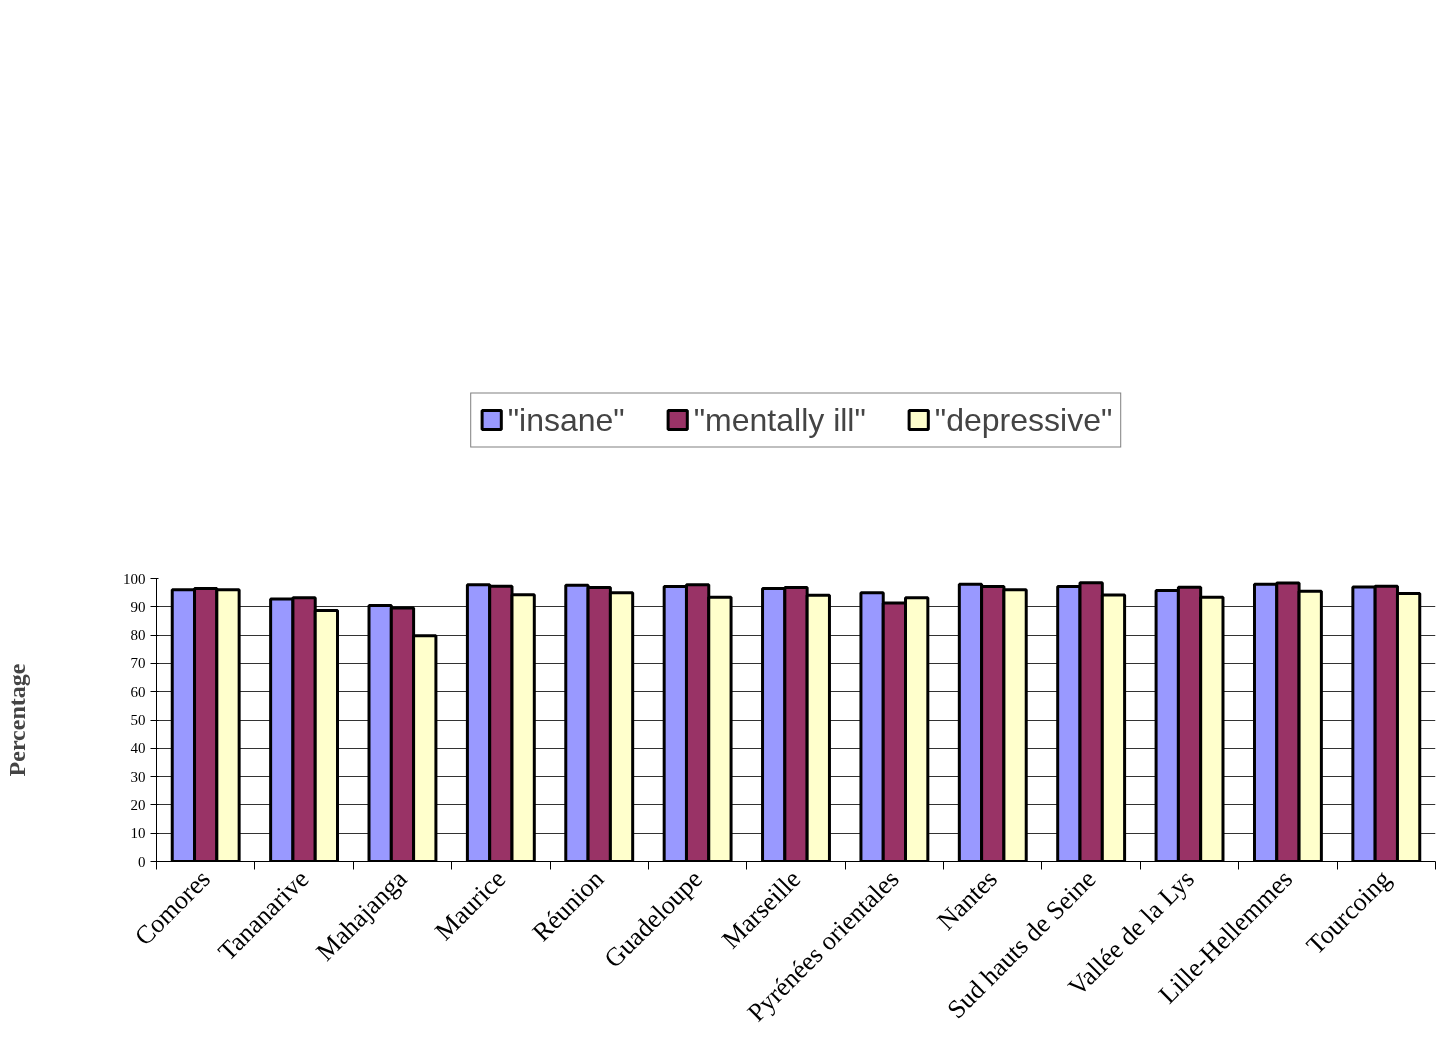 The height and width of the screenshot is (1048, 1450). What do you see at coordinates (138, 635) in the screenshot?
I see `y-tick-label: 80` at bounding box center [138, 635].